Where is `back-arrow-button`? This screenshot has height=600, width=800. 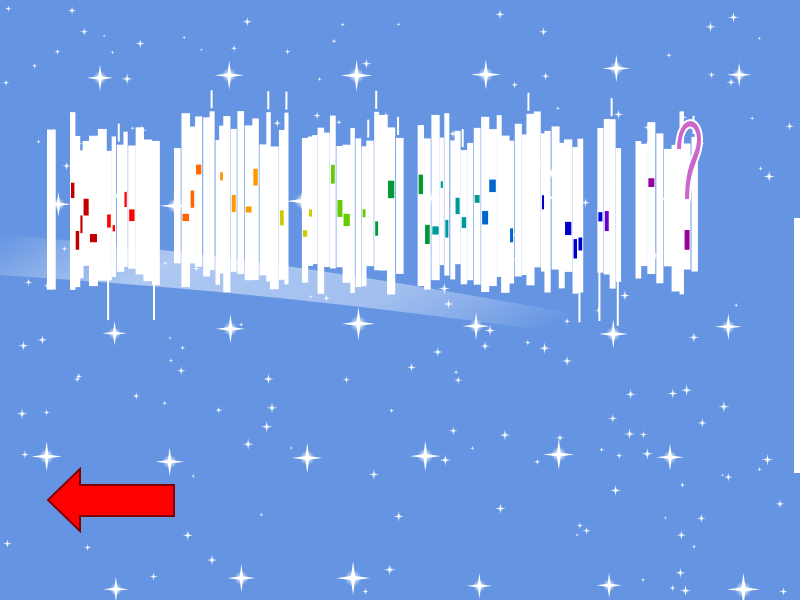 back-arrow-button is located at coordinates (110, 500).